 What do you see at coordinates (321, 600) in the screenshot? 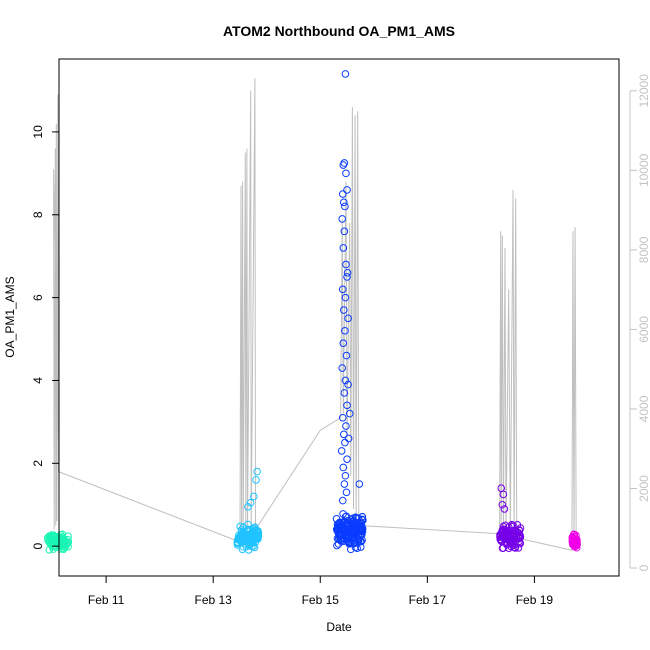
I see `x-tick-label: Feb 15` at bounding box center [321, 600].